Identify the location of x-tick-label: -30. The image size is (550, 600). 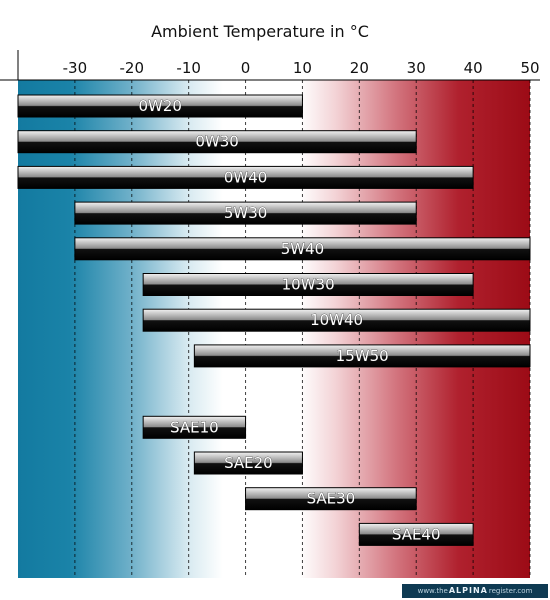
(75, 68).